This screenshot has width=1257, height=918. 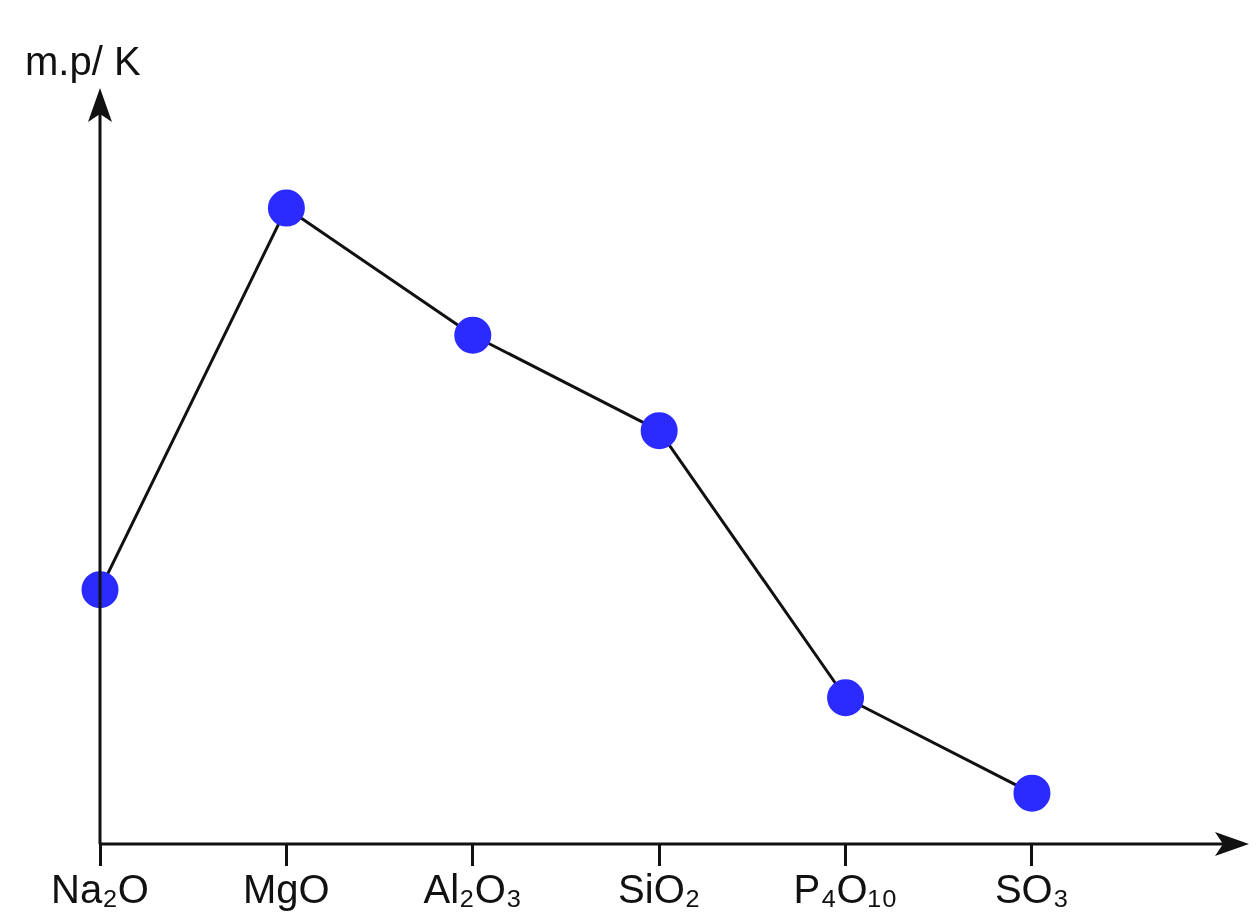 I want to click on x-tick-label: P₄O₁₀, so click(x=845, y=889).